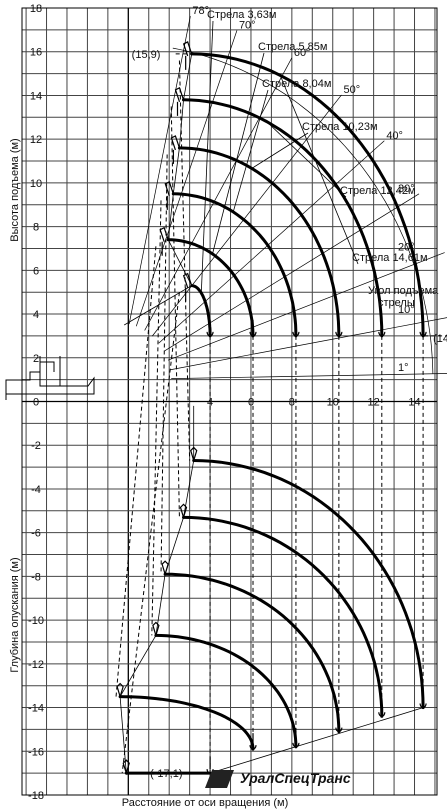 This screenshot has height=812, width=447. I want to click on y-tick-label: -2, so click(36, 446).